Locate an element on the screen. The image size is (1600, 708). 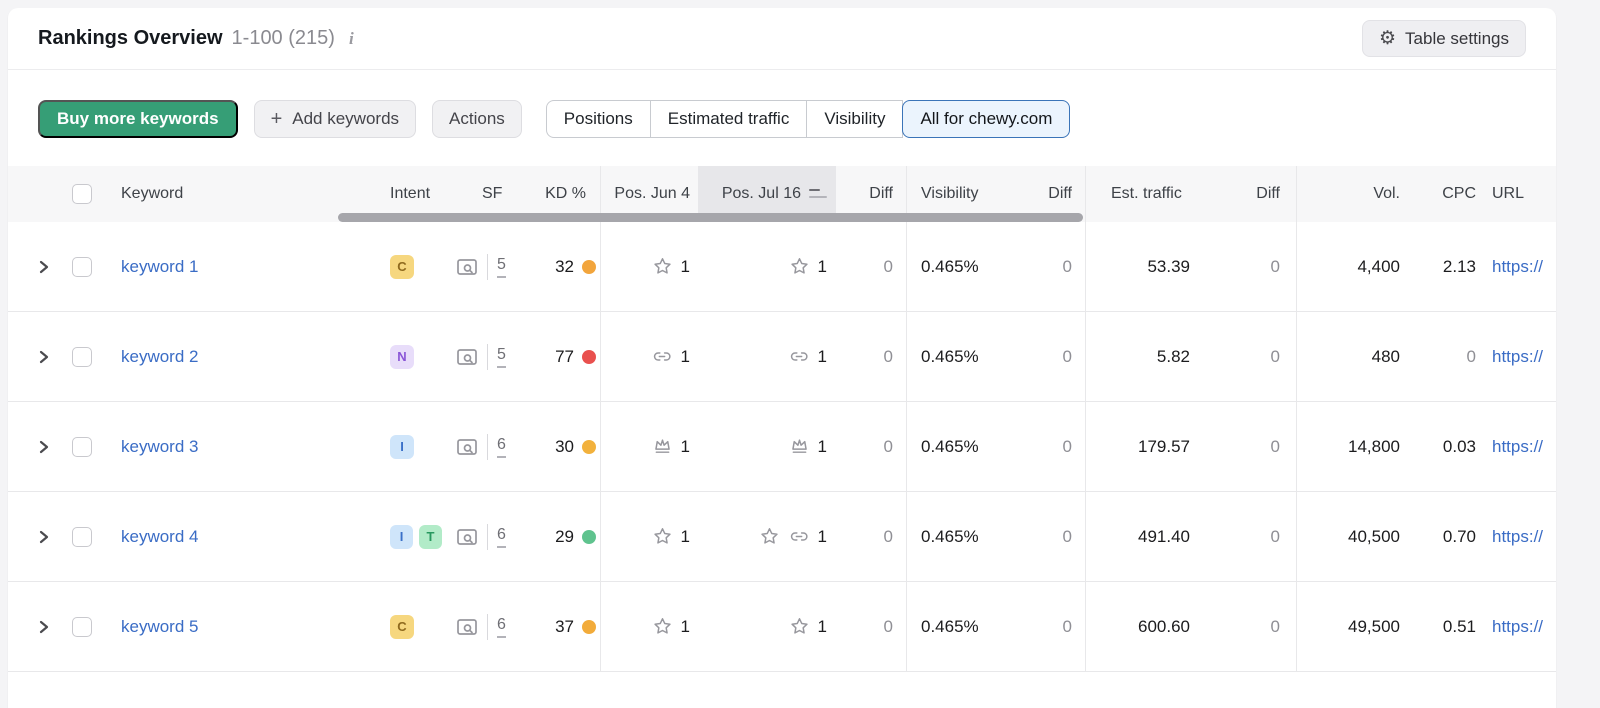
tab-visibility: Visibility is located at coordinates (855, 119).